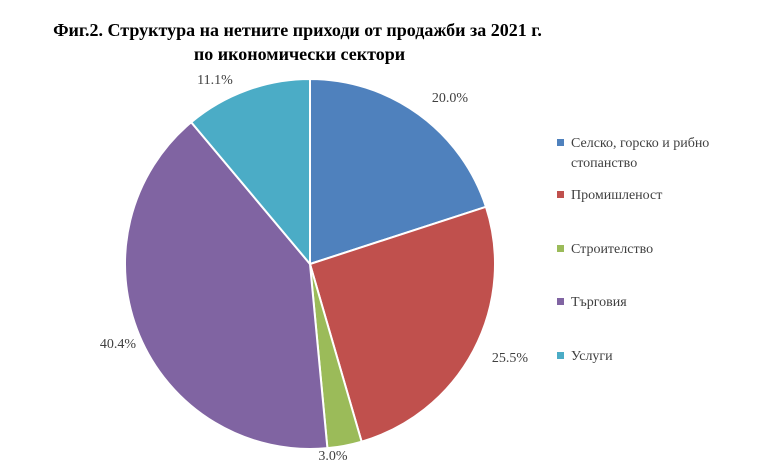 Image resolution: width=765 pixels, height=466 pixels. I want to click on legend-item-4: Търговия, so click(657, 303).